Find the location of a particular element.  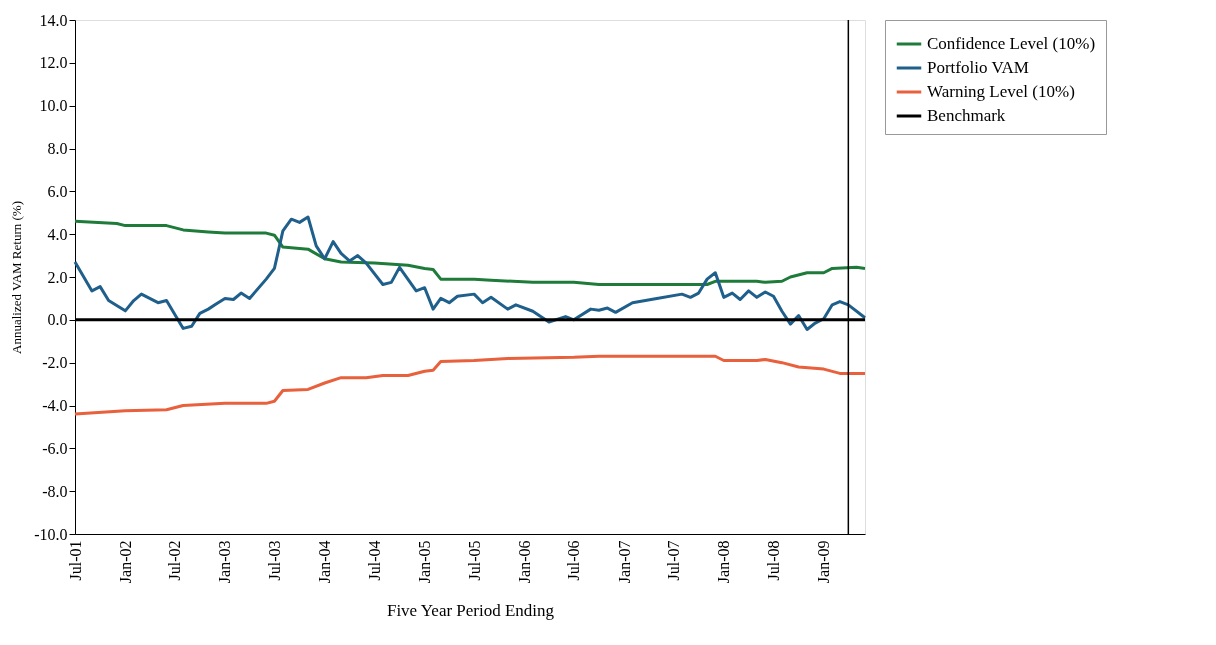

x-tick-label: Jul-05 is located at coordinates (474, 560).